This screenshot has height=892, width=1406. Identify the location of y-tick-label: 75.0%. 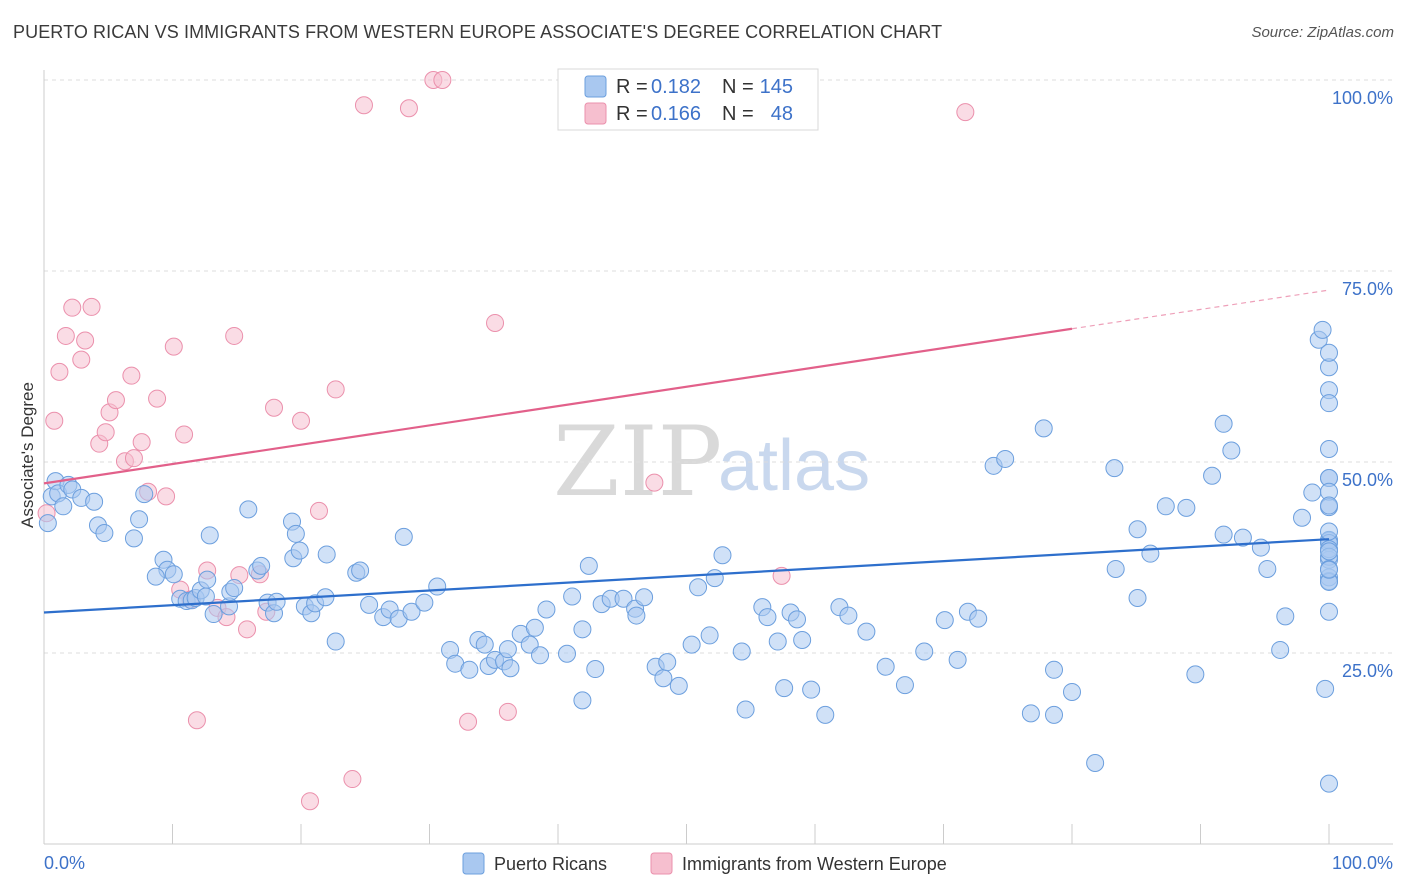
(1367, 289).